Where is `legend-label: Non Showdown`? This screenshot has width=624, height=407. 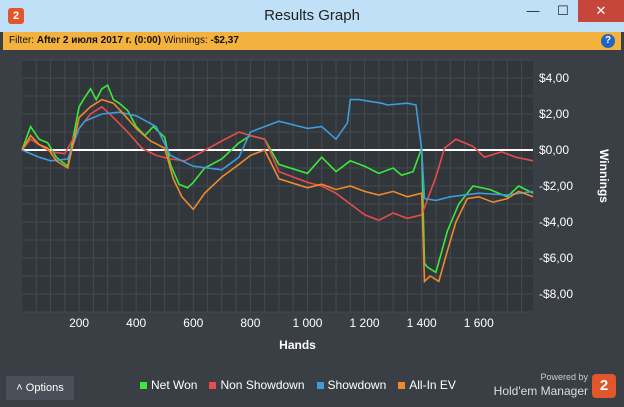
legend-label: Non Showdown is located at coordinates (262, 385).